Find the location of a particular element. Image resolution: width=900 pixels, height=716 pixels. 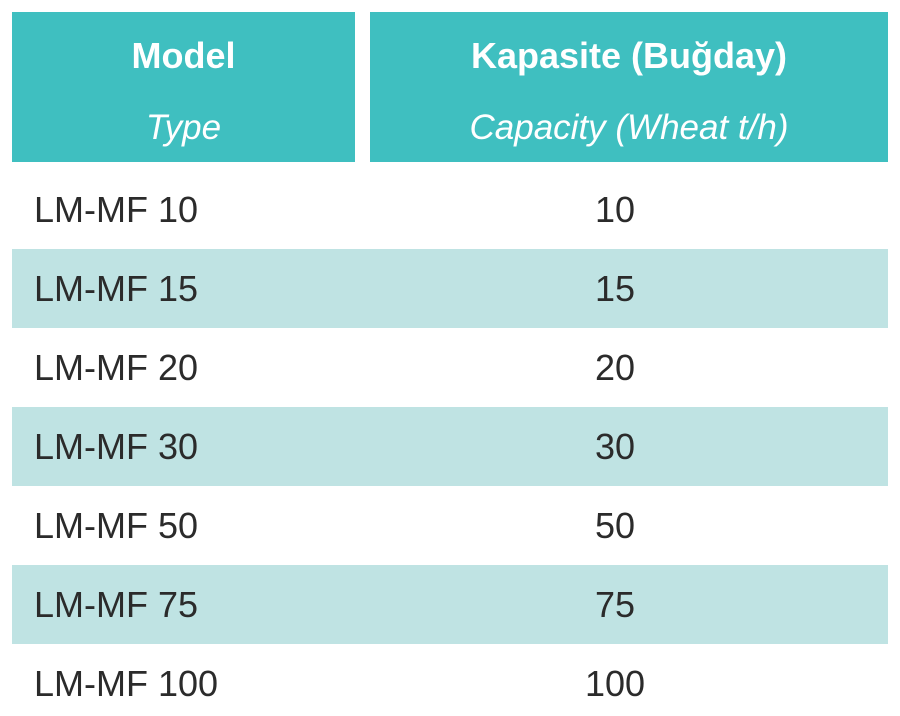

capacity-cell: 15 is located at coordinates (615, 288).